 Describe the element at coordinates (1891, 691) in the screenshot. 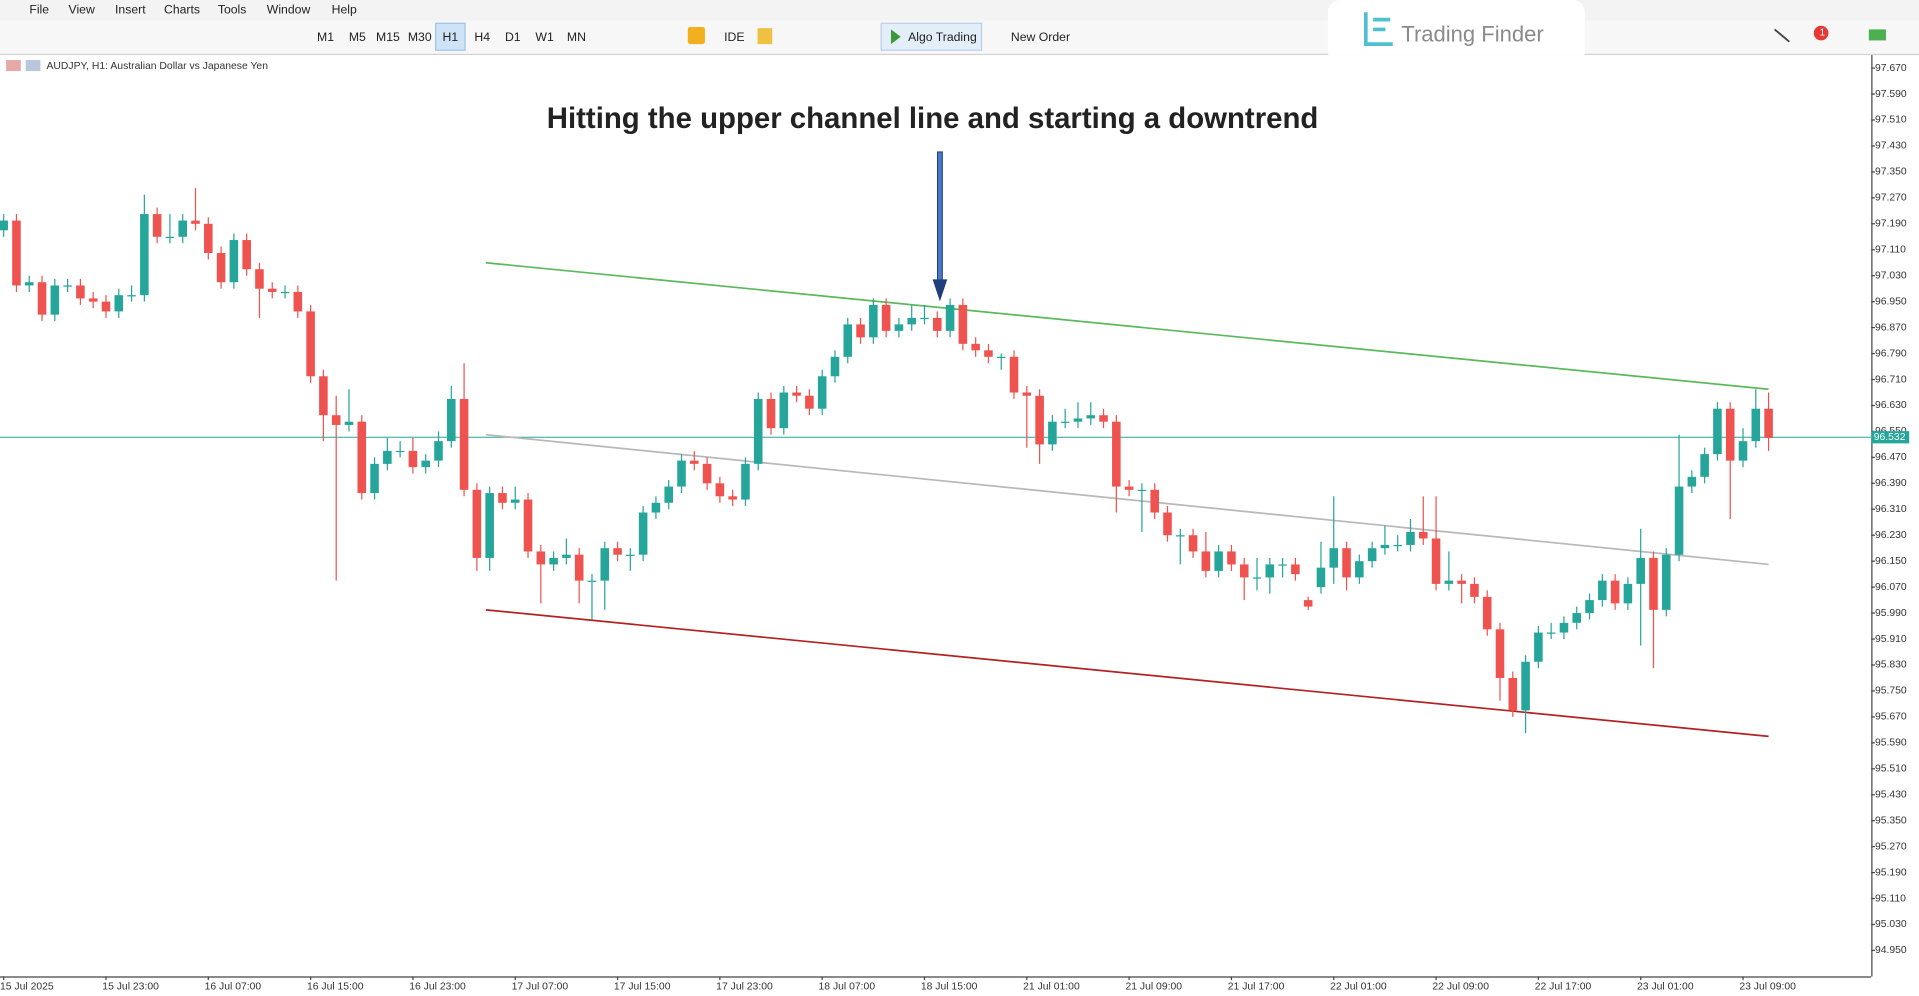

I see `y-tick-label: 95.750` at that location.